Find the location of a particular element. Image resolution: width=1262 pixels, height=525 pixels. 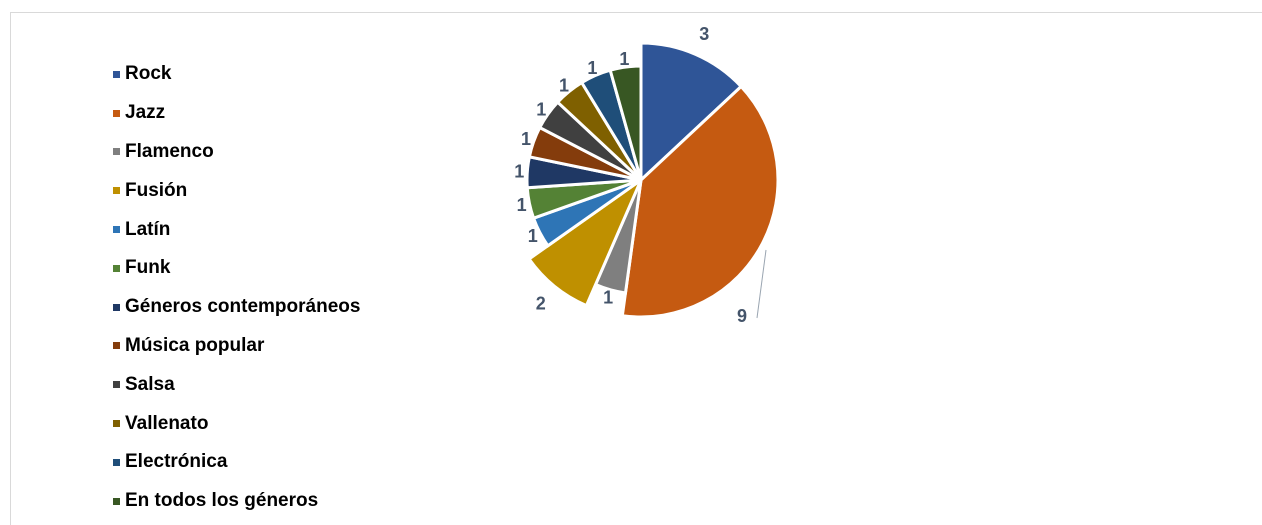

data-label-vallenato: 1 is located at coordinates (564, 85).